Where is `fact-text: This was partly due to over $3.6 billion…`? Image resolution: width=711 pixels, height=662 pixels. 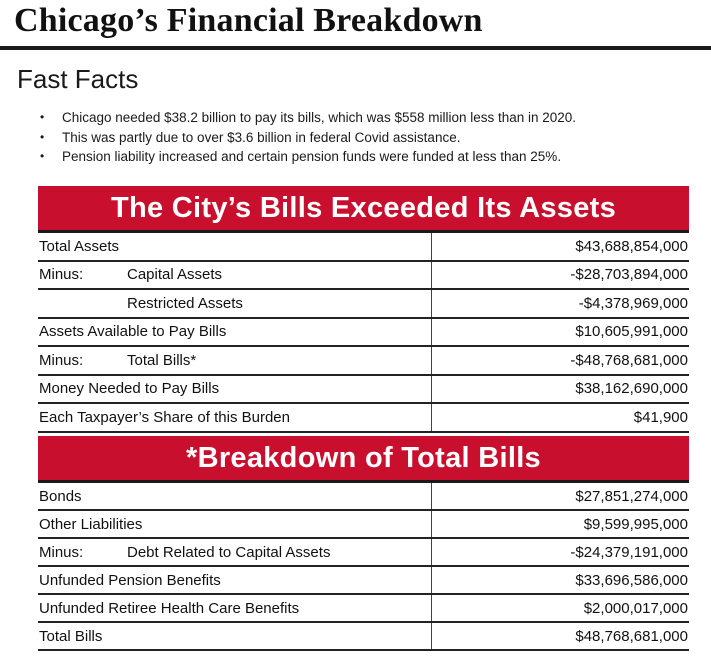 fact-text: This was partly due to over $3.6 billion… is located at coordinates (261, 137).